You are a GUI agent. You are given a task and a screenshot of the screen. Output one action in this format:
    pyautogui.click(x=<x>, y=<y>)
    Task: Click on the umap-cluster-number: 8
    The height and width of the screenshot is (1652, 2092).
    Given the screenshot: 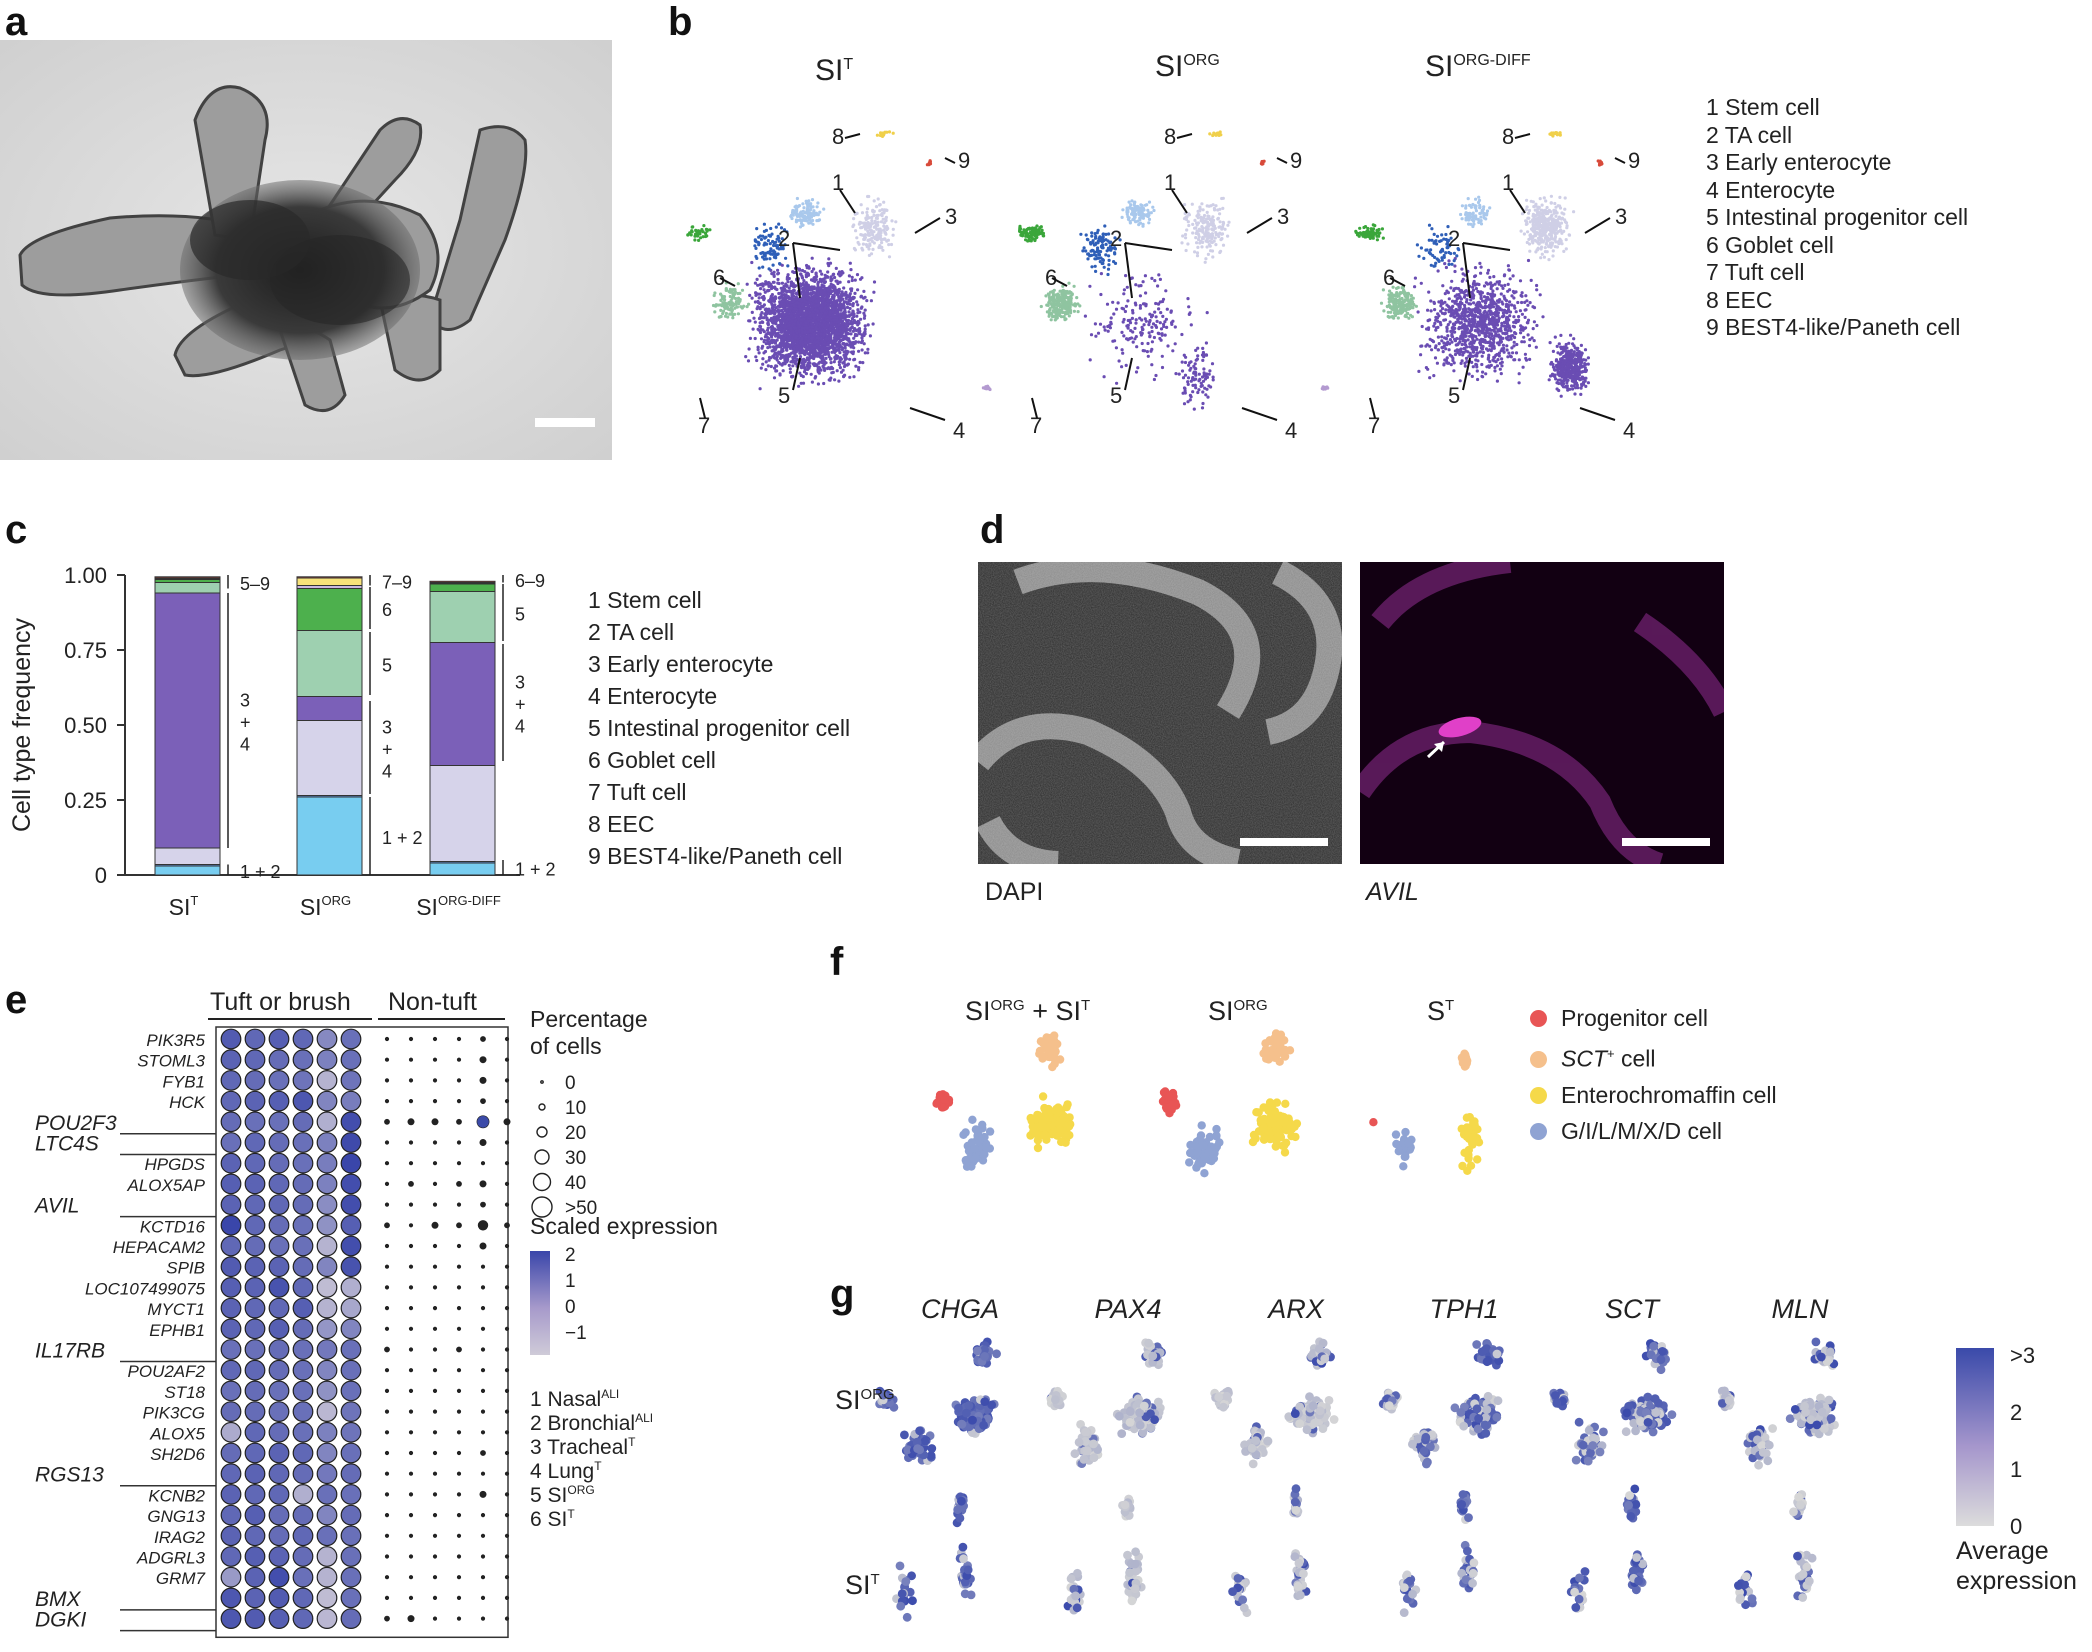 What is the action you would take?
    pyautogui.click(x=838, y=136)
    